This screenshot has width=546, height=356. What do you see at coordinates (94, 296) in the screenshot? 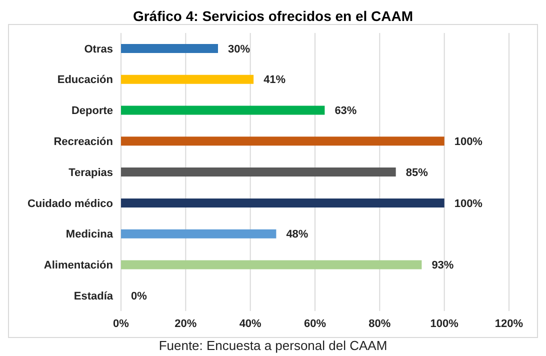
I see `y-tick-label: Estadía` at bounding box center [94, 296].